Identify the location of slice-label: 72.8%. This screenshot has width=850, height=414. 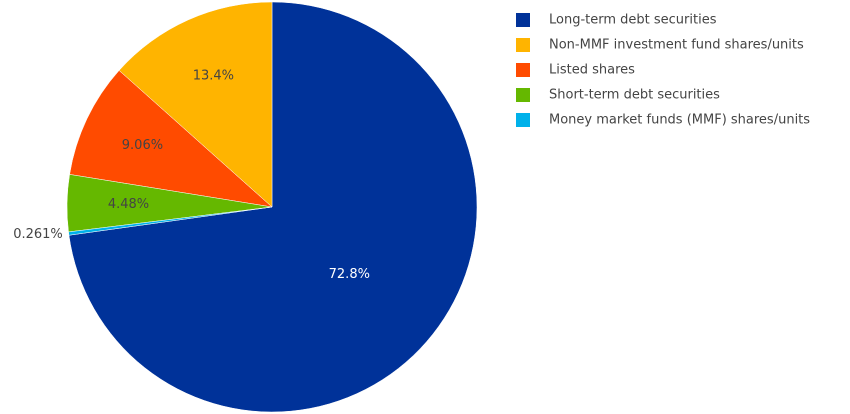
(349, 274).